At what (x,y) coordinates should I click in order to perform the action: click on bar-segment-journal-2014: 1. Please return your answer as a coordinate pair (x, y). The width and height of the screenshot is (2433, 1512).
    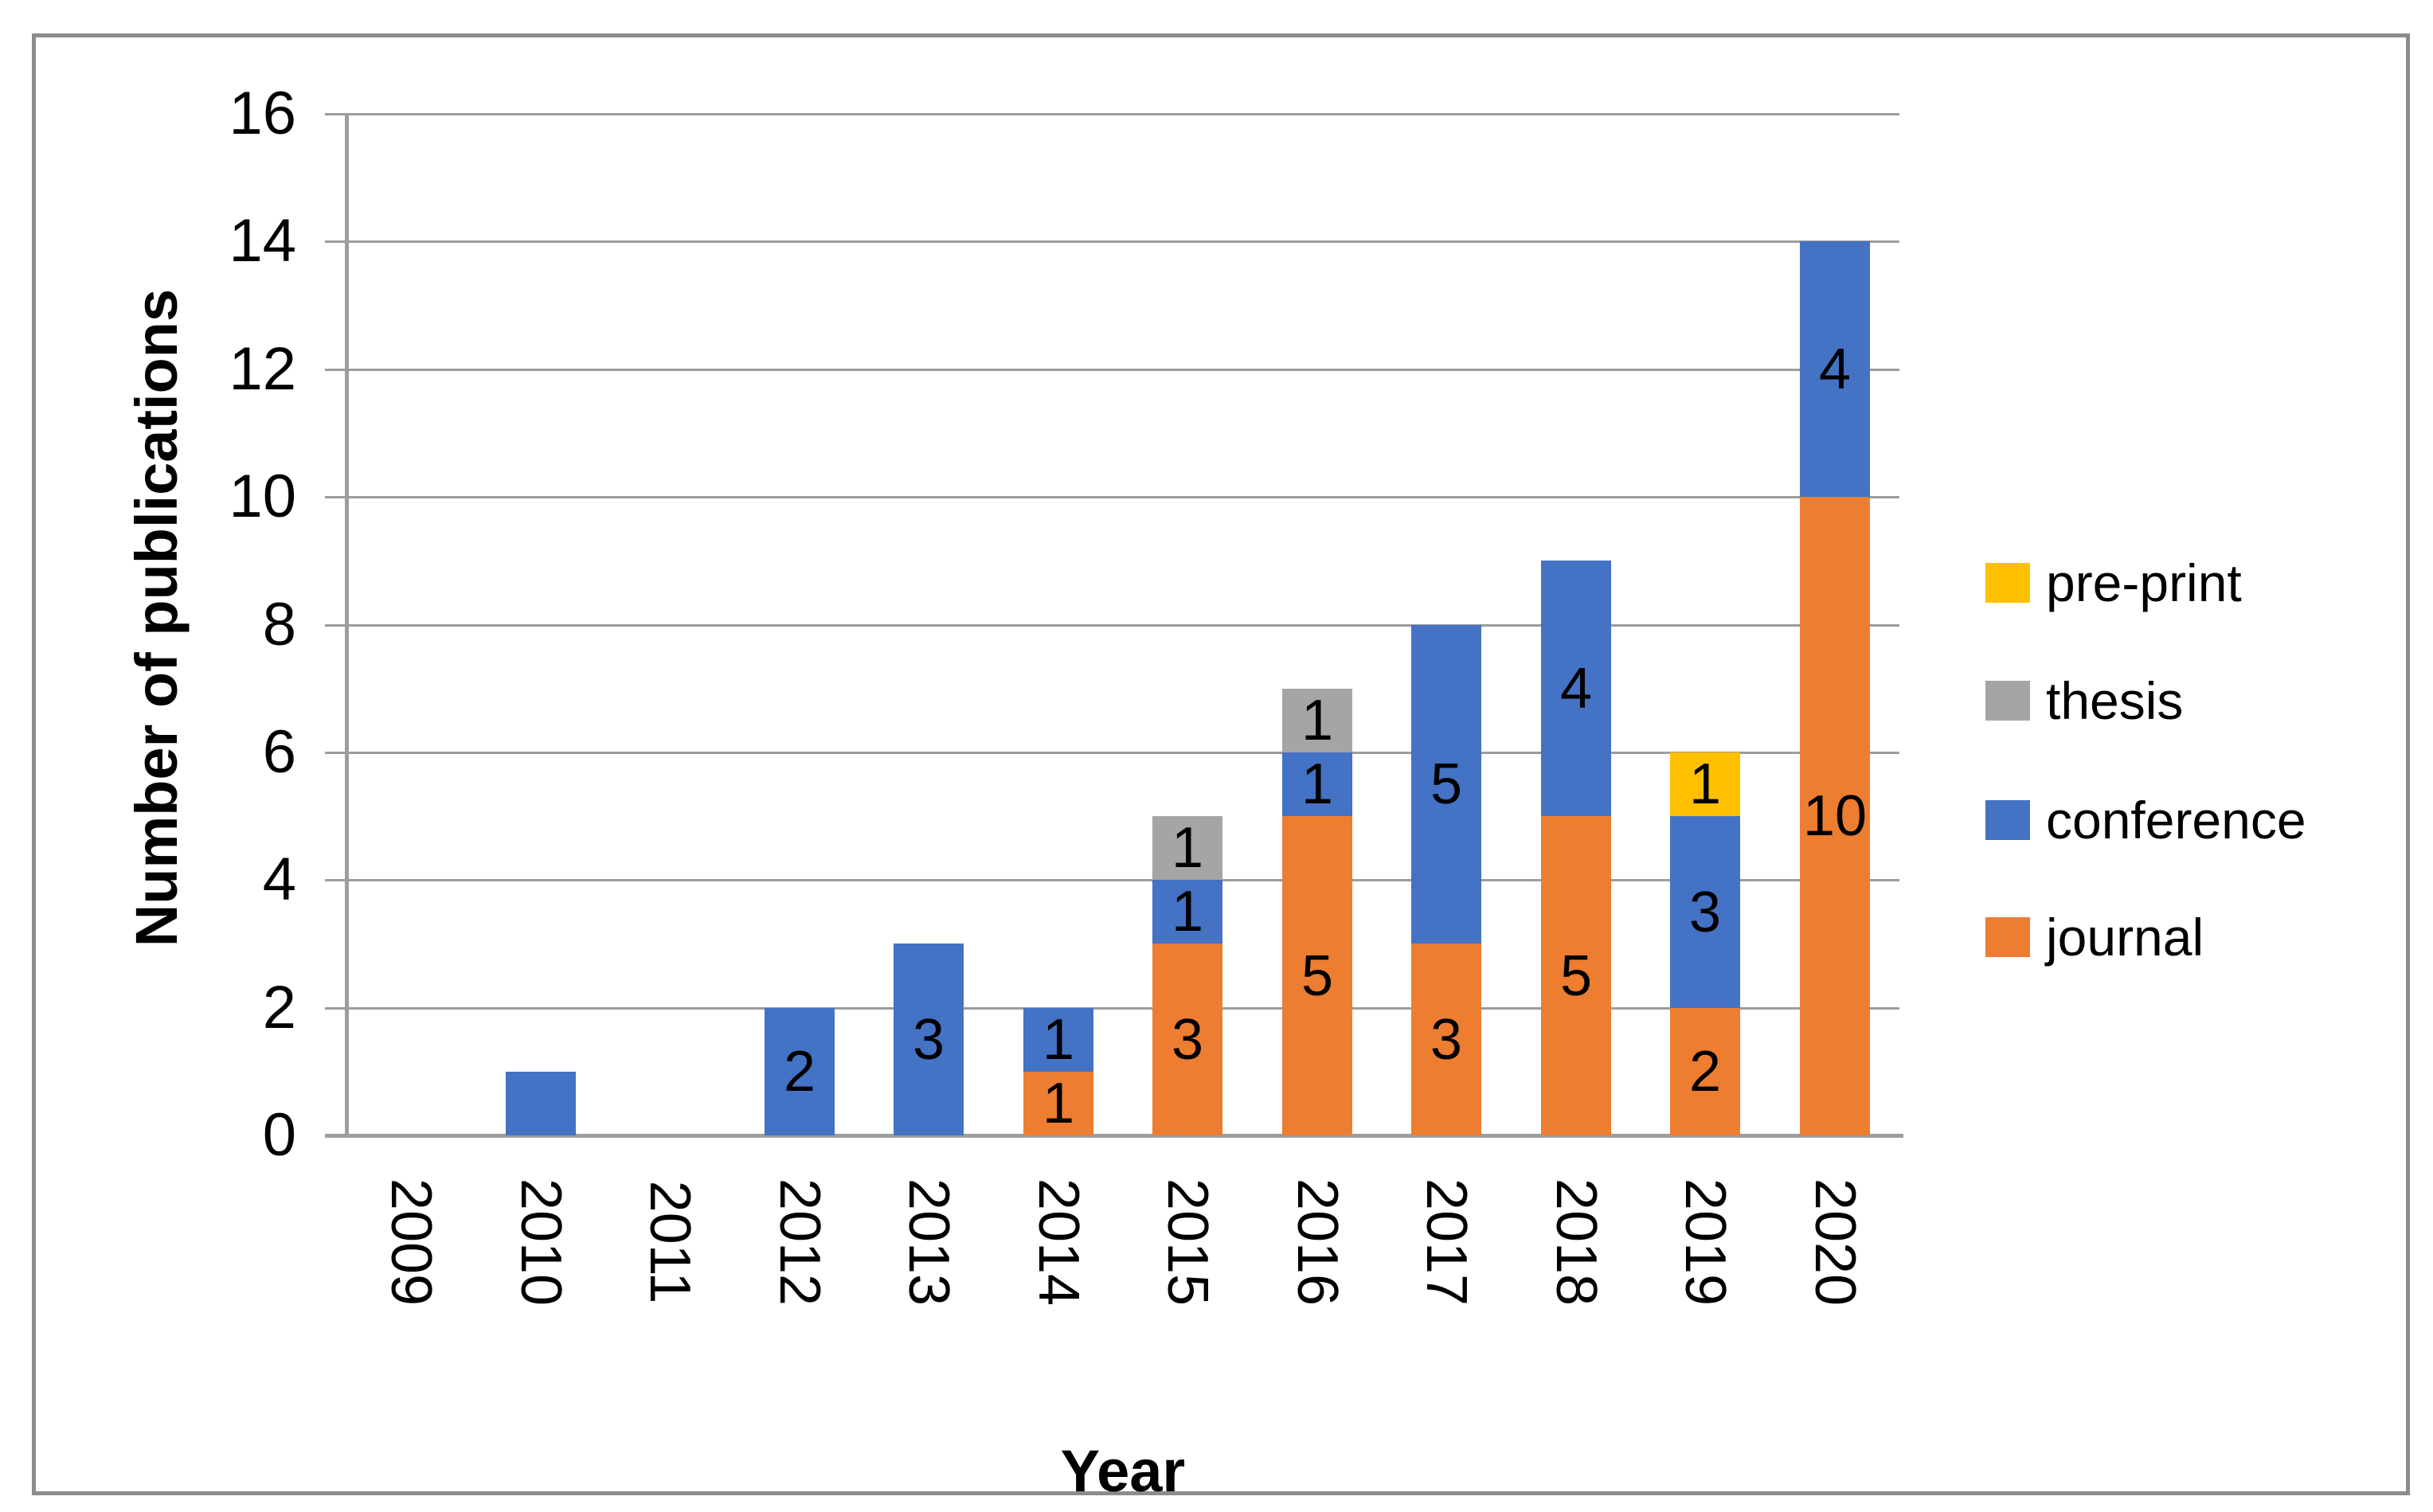
    Looking at the image, I should click on (1058, 1103).